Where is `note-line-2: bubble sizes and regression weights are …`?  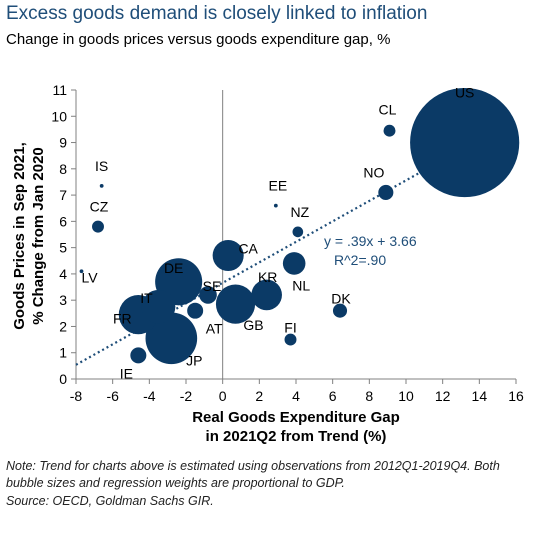
note-line-2: bubble sizes and regression weights are … is located at coordinates (175, 483).